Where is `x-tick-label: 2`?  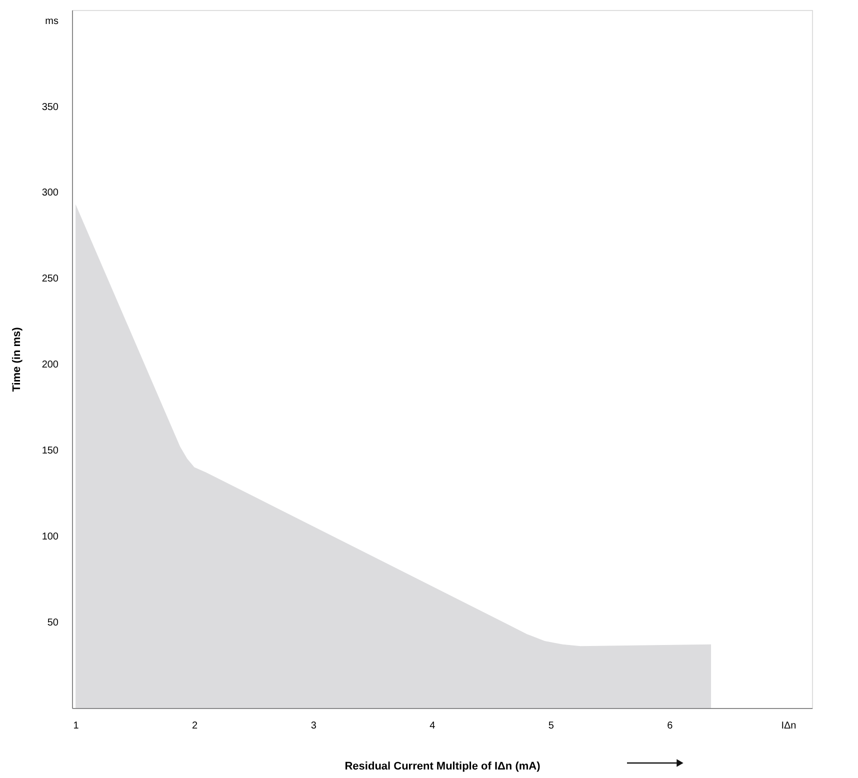
x-tick-label: 2 is located at coordinates (195, 726).